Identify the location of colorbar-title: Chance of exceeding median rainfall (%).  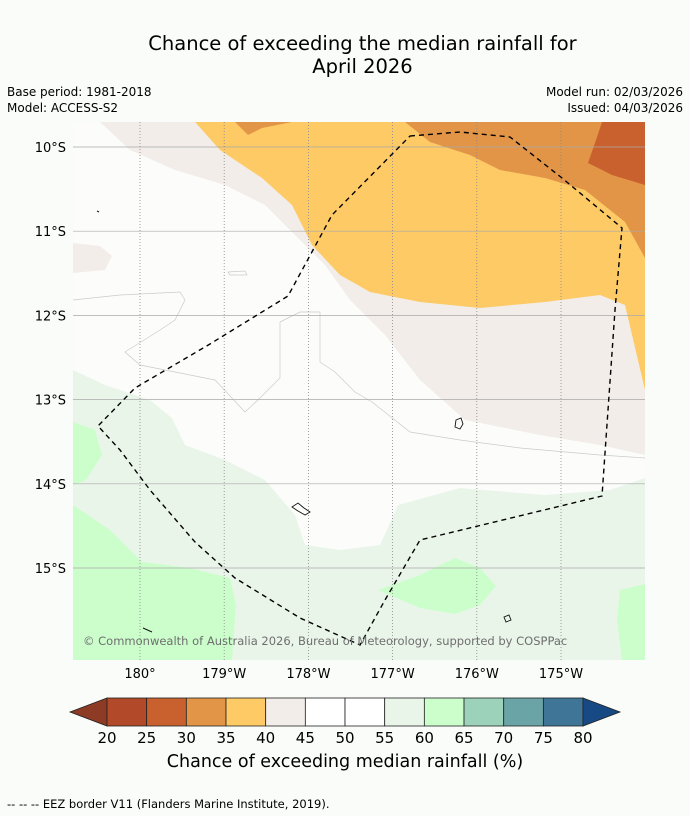
(345, 762).